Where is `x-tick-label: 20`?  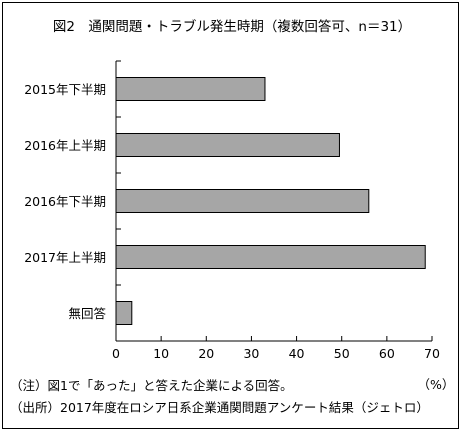
x-tick-label: 20 is located at coordinates (206, 353).